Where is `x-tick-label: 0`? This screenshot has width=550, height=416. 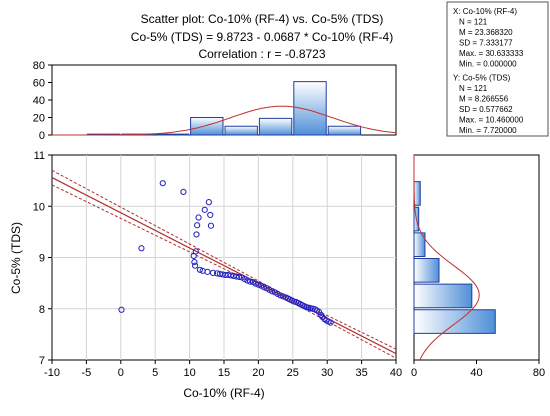
x-tick-label: 0 is located at coordinates (121, 373).